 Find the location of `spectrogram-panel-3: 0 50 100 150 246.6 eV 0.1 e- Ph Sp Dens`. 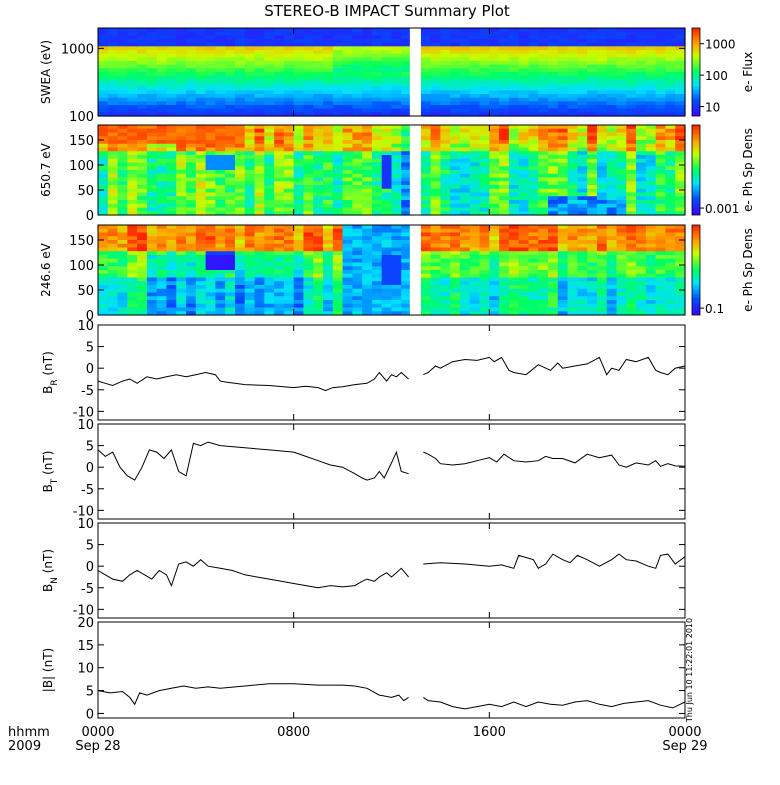

spectrogram-panel-3: 0 50 100 150 246.6 eV 0.1 e- Ph Sp Dens is located at coordinates (397, 274).